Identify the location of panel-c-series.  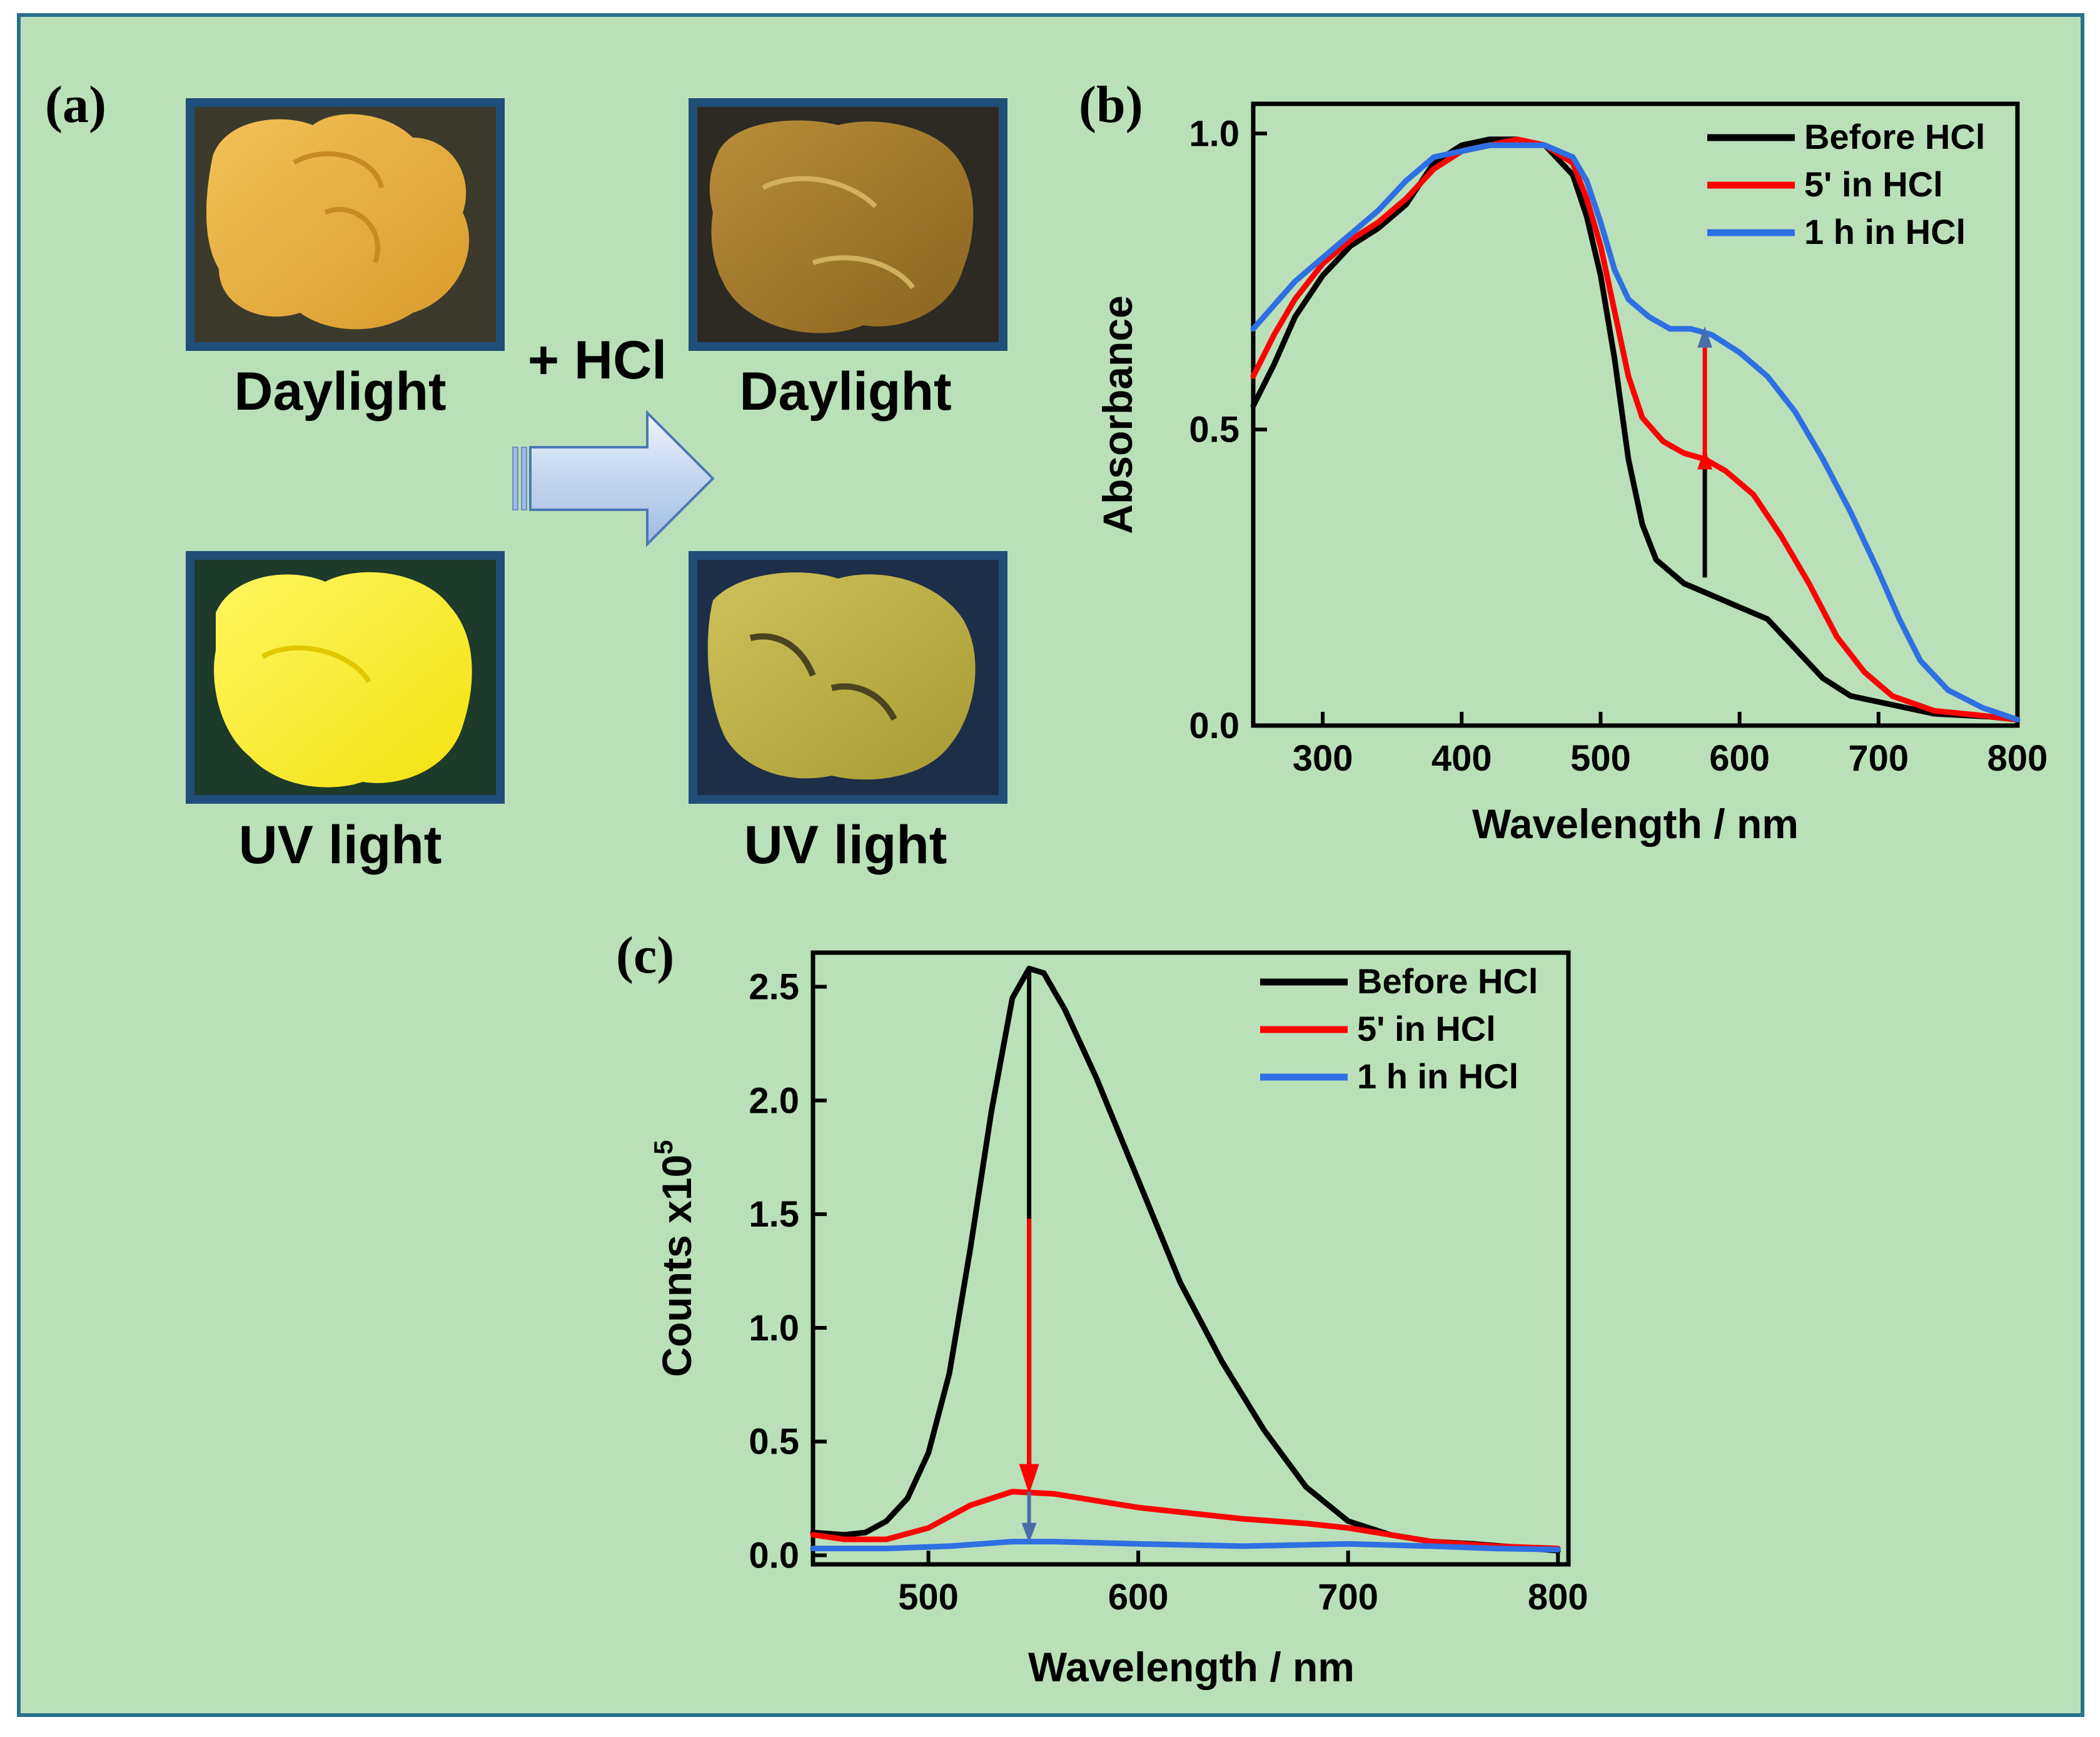
(1185, 1259).